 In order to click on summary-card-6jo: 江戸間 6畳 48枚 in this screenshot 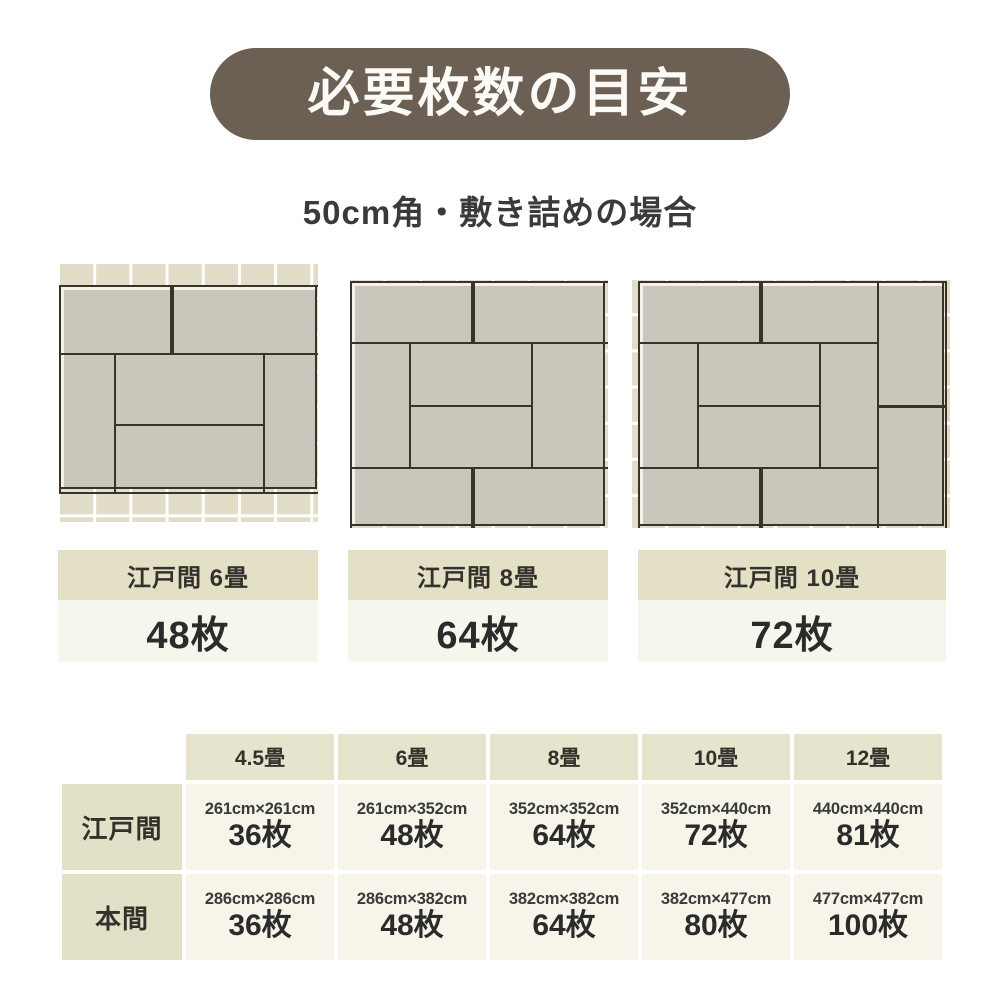, I will do `click(188, 606)`.